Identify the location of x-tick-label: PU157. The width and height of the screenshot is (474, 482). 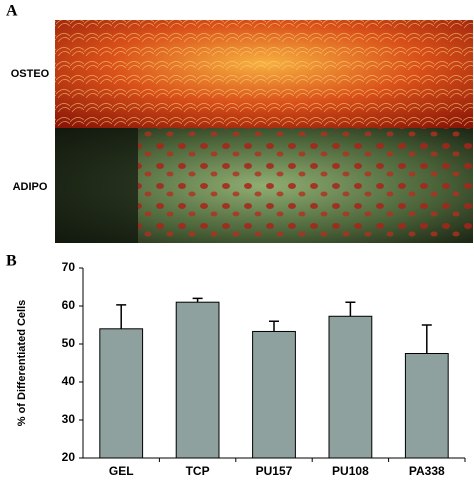
(274, 471).